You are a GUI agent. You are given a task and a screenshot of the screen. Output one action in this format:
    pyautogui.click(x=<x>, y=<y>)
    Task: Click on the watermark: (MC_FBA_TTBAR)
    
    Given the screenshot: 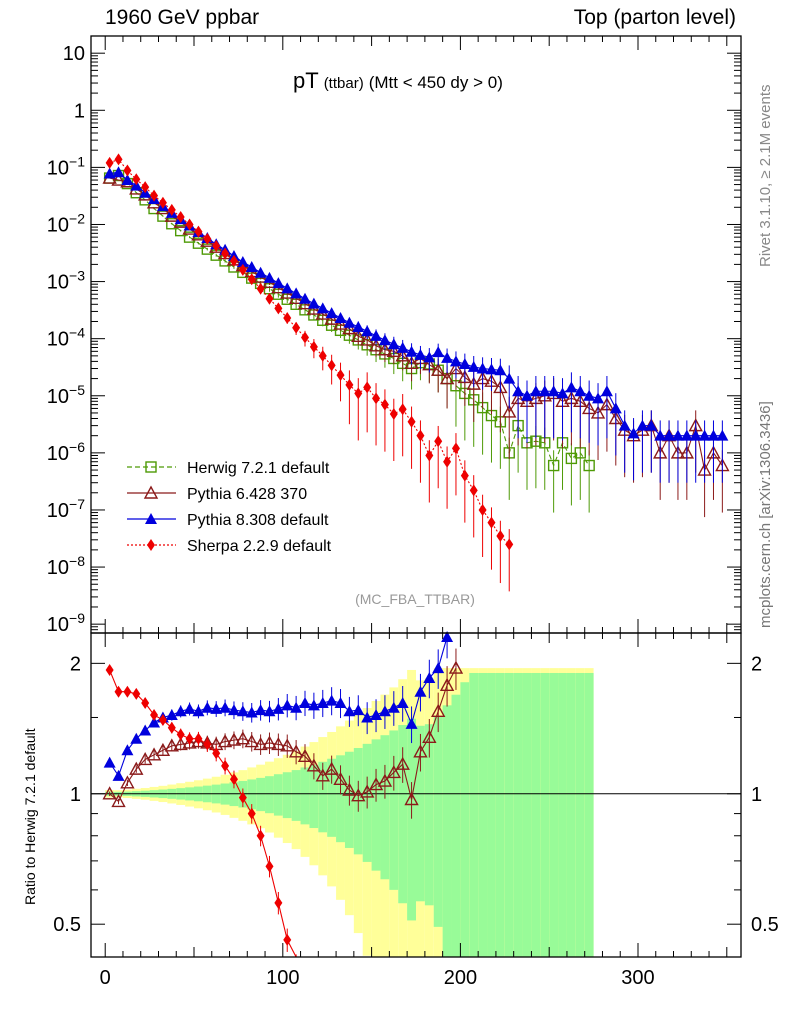 What is the action you would take?
    pyautogui.click(x=415, y=599)
    